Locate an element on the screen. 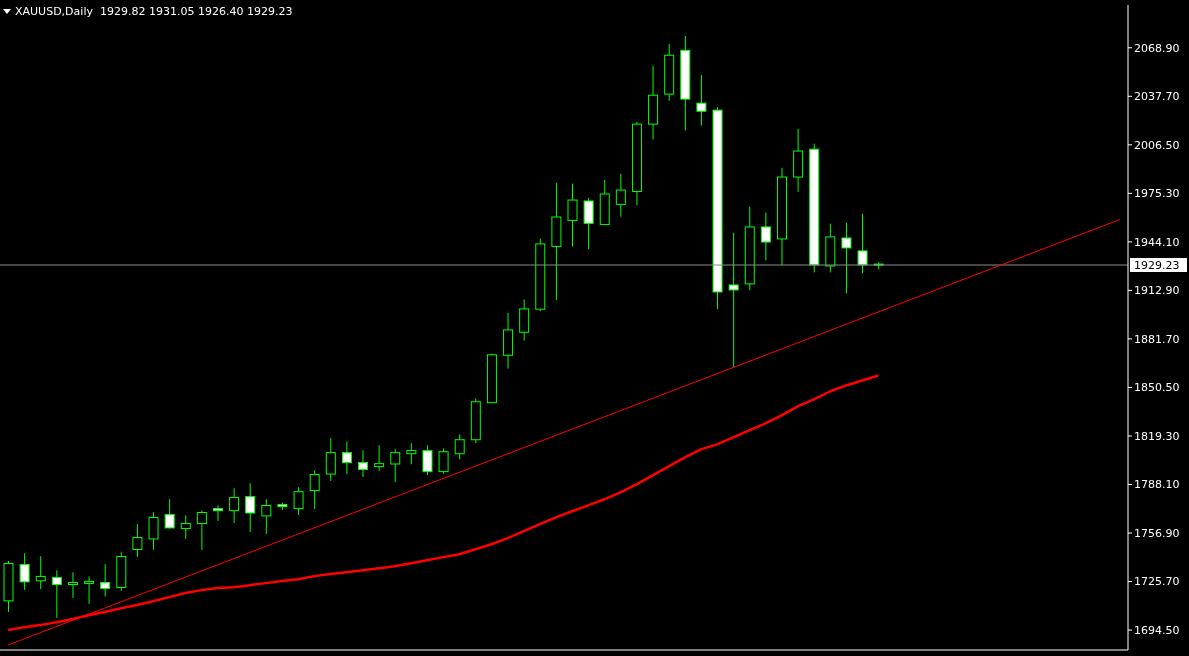  y-tick-label: 1850.50 is located at coordinates (1157, 388).